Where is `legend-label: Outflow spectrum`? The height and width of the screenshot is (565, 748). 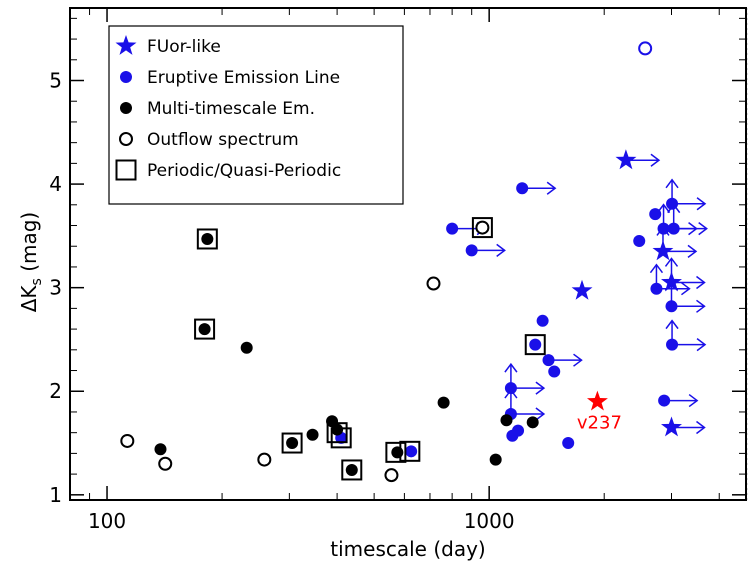 legend-label: Outflow spectrum is located at coordinates (223, 140).